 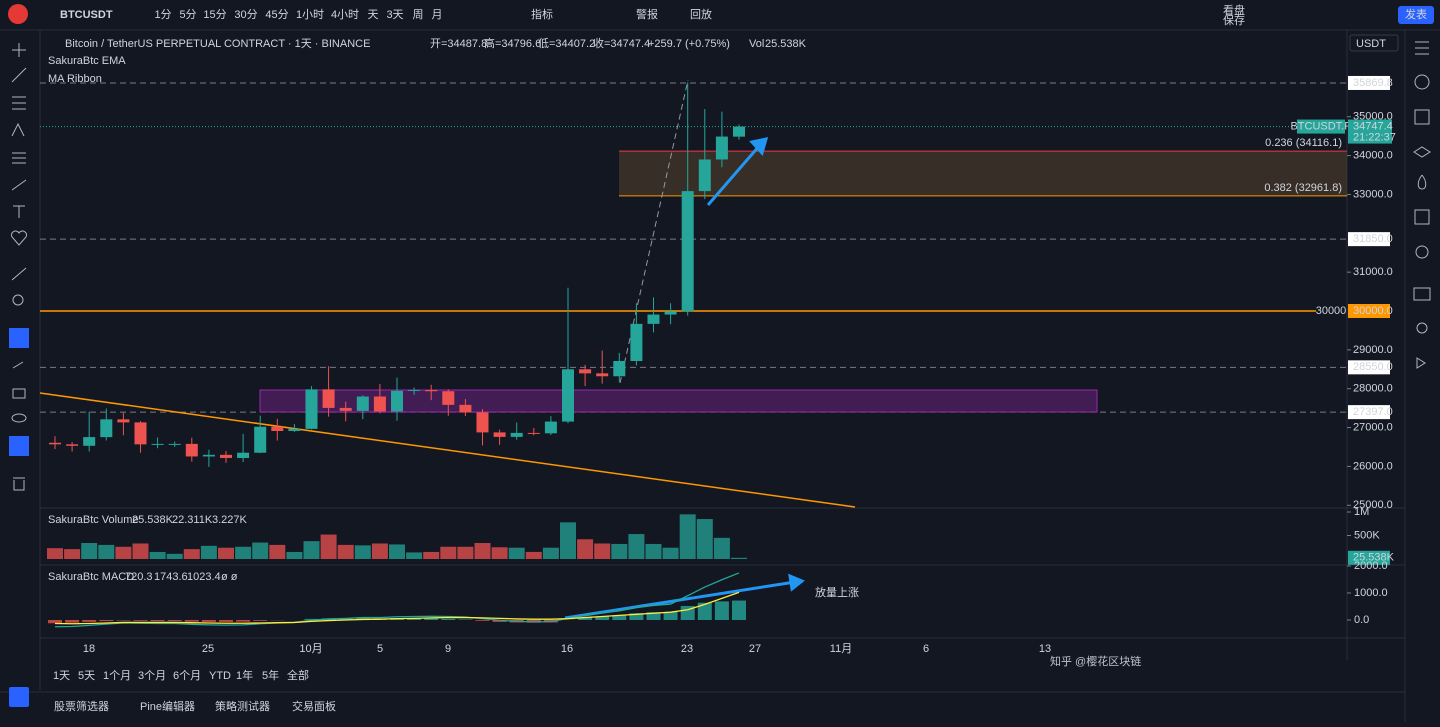 What do you see at coordinates (1416, 14) in the screenshot?
I see `publish-label: 发表` at bounding box center [1416, 14].